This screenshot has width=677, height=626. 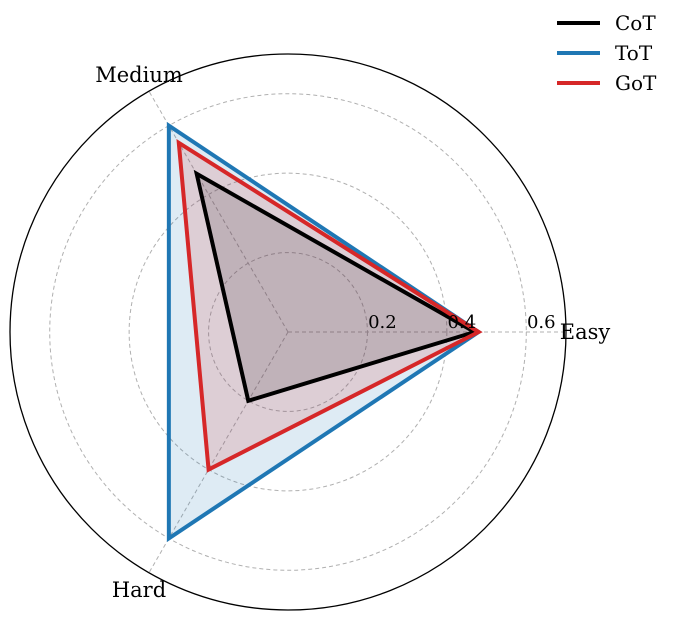 I want to click on category-label-hard: Hard, so click(x=139, y=590).